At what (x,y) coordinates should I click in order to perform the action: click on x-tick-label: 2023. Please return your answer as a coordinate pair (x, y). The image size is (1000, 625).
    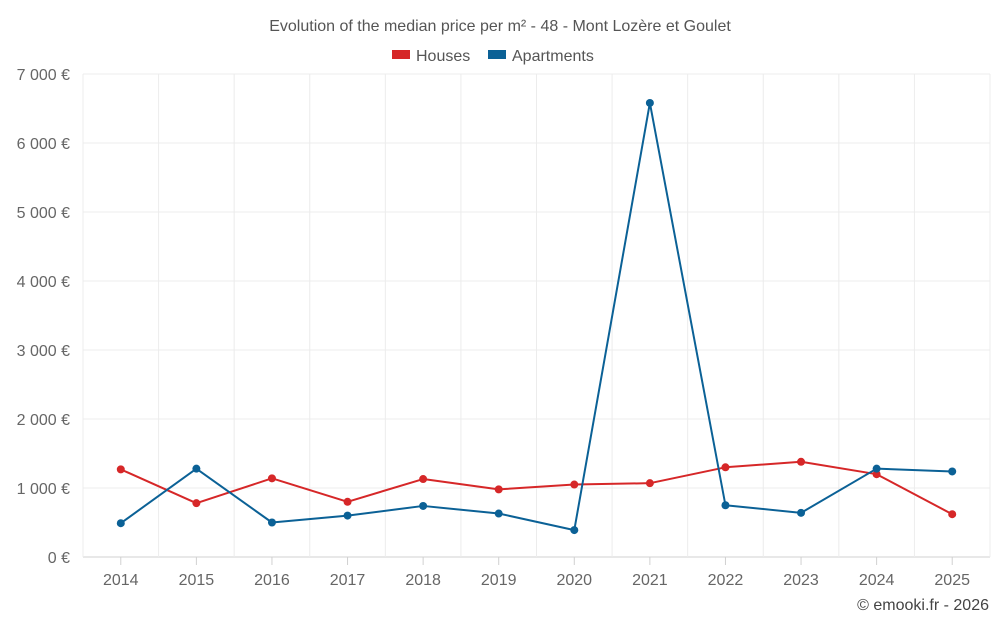
    Looking at the image, I should click on (801, 580).